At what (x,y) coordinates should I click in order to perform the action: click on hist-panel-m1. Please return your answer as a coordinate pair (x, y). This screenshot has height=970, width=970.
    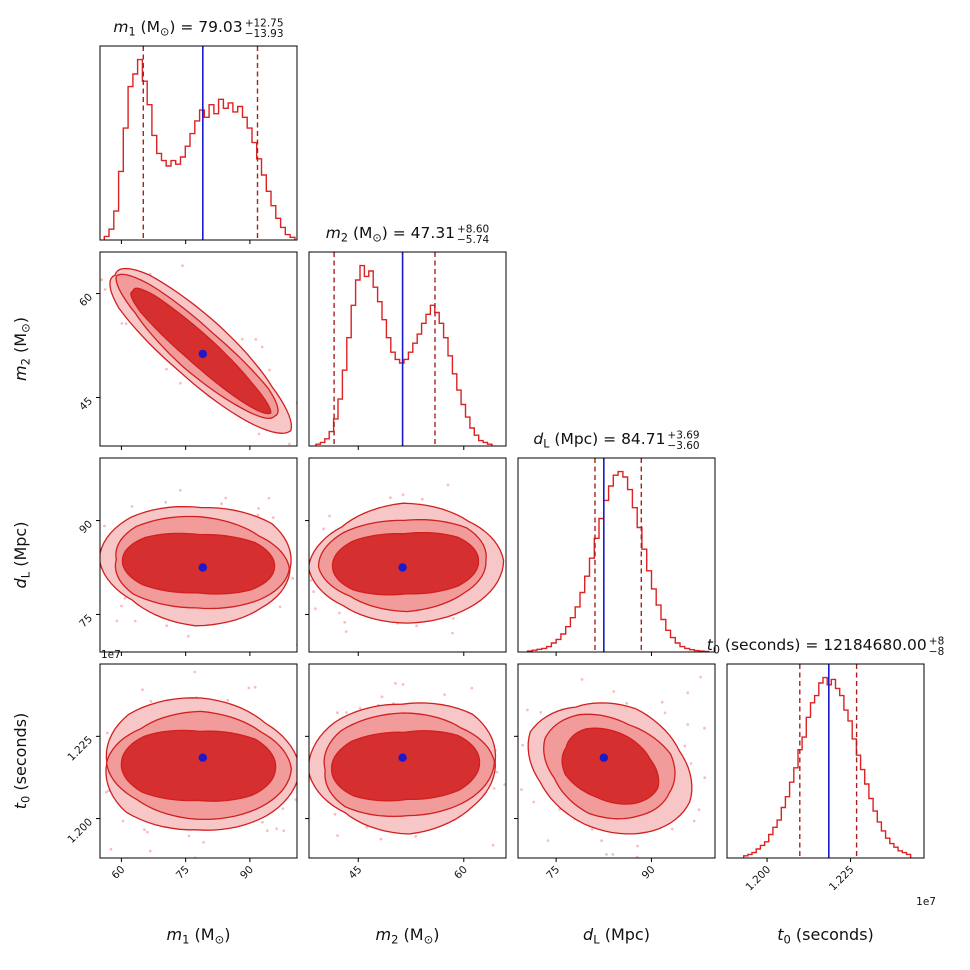
    Looking at the image, I should click on (199, 143).